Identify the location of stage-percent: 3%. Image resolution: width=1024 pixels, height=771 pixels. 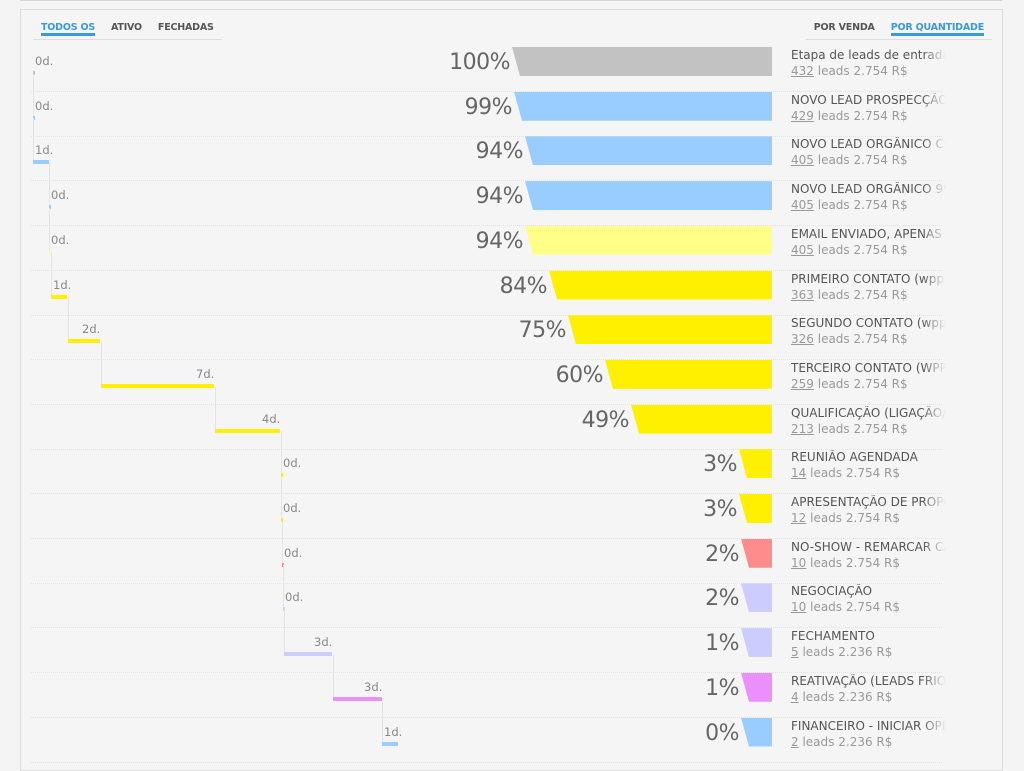
(720, 509).